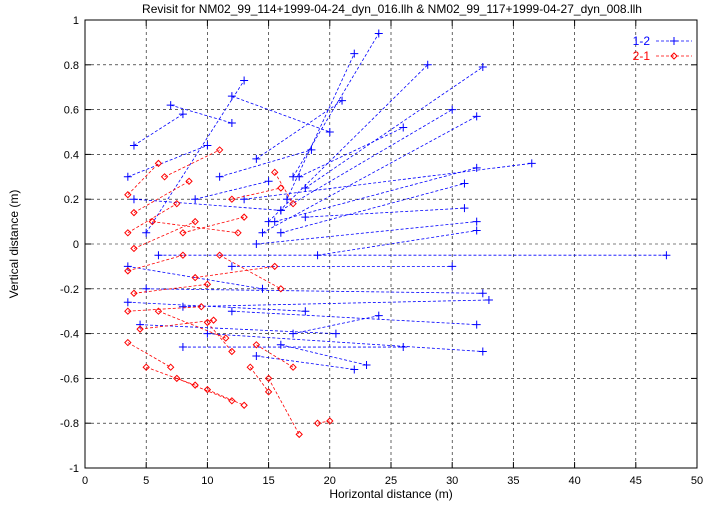 This screenshot has width=721, height=505. I want to click on legend-label: 2-1, so click(642, 56).